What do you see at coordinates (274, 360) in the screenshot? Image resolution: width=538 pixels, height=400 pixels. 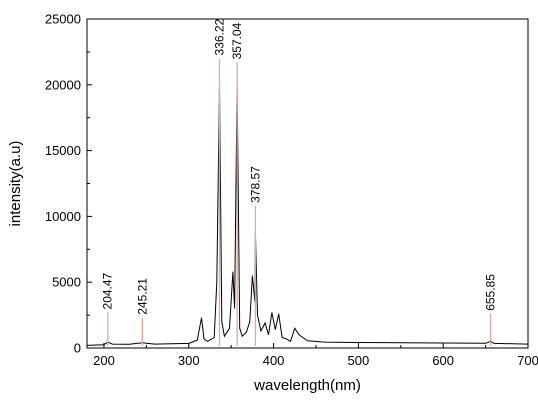 I see `x-tick-label: 400` at bounding box center [274, 360].